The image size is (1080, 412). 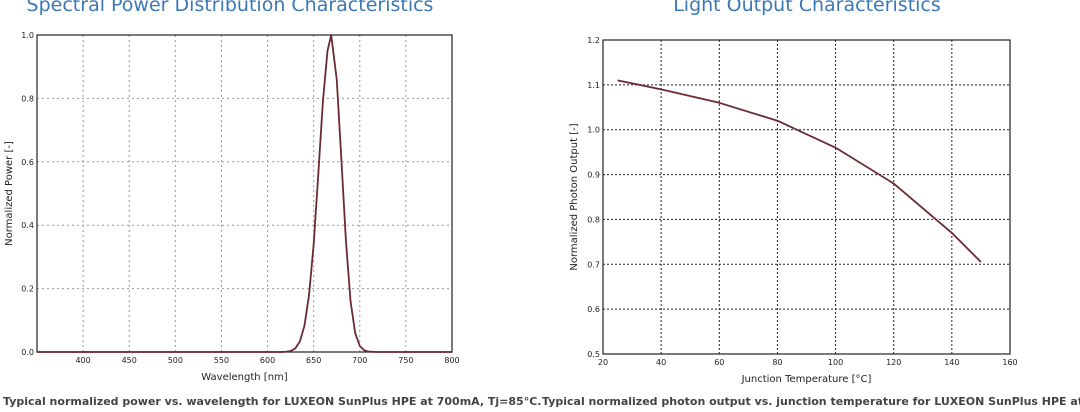 What do you see at coordinates (593, 85) in the screenshot?
I see `y-tick-label: 1.1` at bounding box center [593, 85].